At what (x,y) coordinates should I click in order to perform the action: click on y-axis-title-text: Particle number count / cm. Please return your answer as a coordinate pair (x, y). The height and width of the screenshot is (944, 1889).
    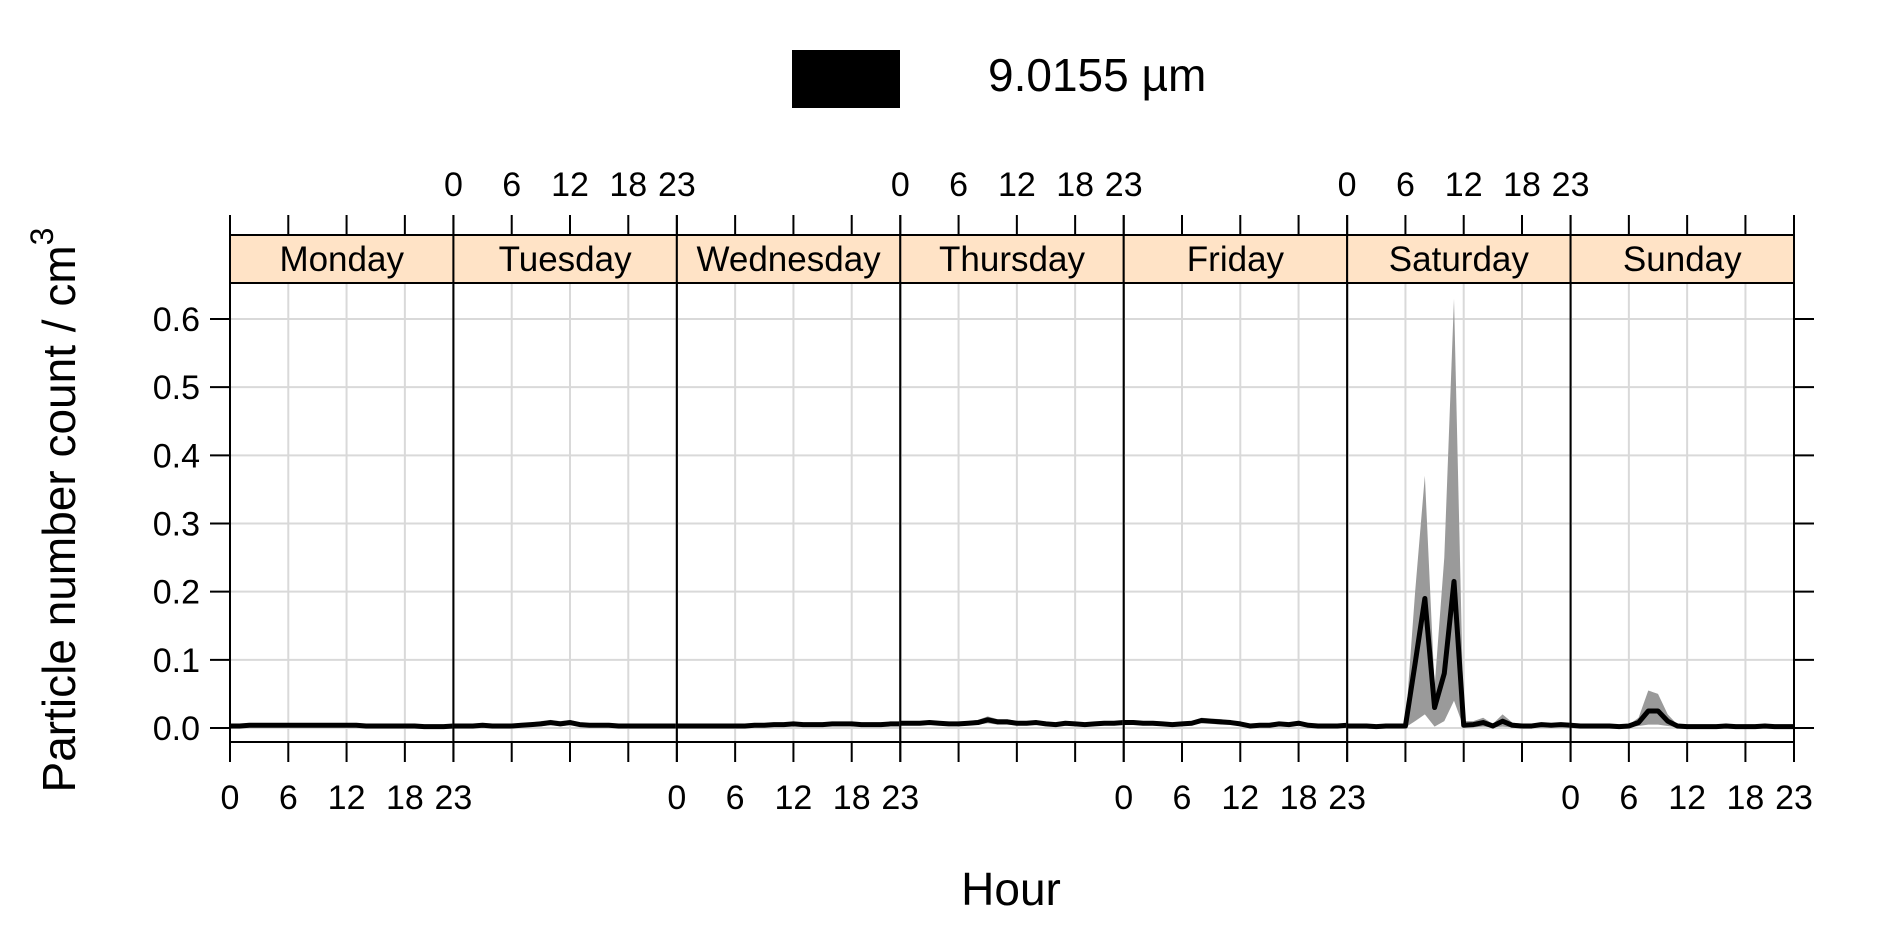
    Looking at the image, I should click on (59, 518).